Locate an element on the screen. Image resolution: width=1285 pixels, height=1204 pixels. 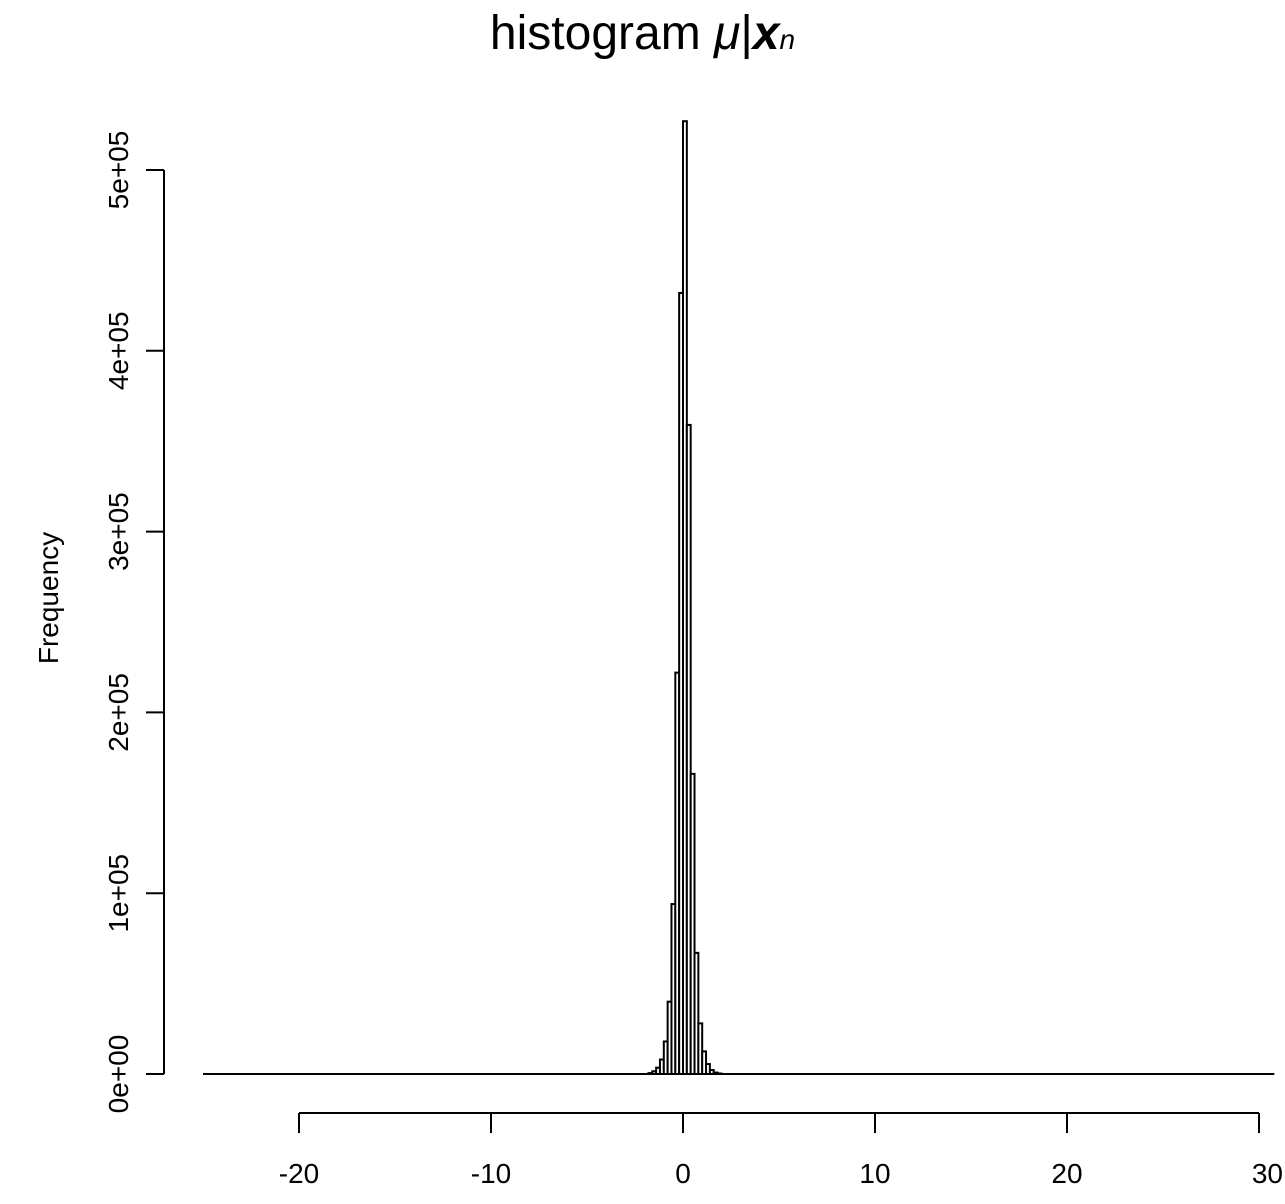
x-tick-label: 30 is located at coordinates (1267, 1173).